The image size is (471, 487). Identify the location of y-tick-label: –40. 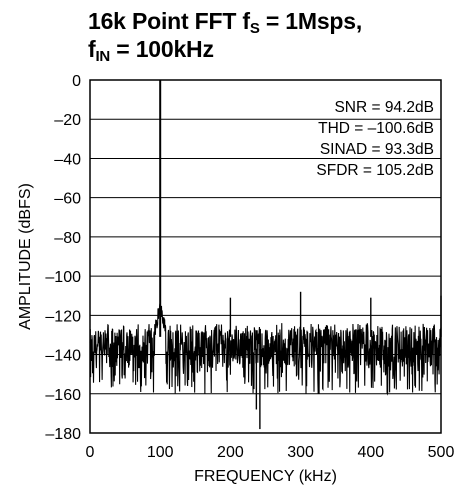
(67, 159).